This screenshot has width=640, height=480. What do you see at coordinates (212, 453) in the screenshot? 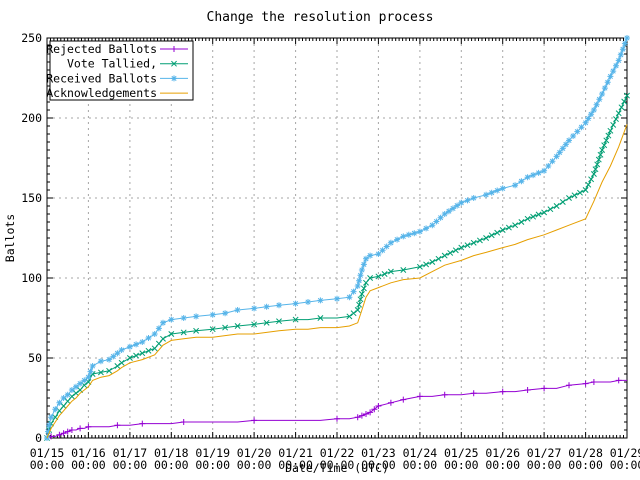
I see `svg-text: 01/19` at bounding box center [212, 453].